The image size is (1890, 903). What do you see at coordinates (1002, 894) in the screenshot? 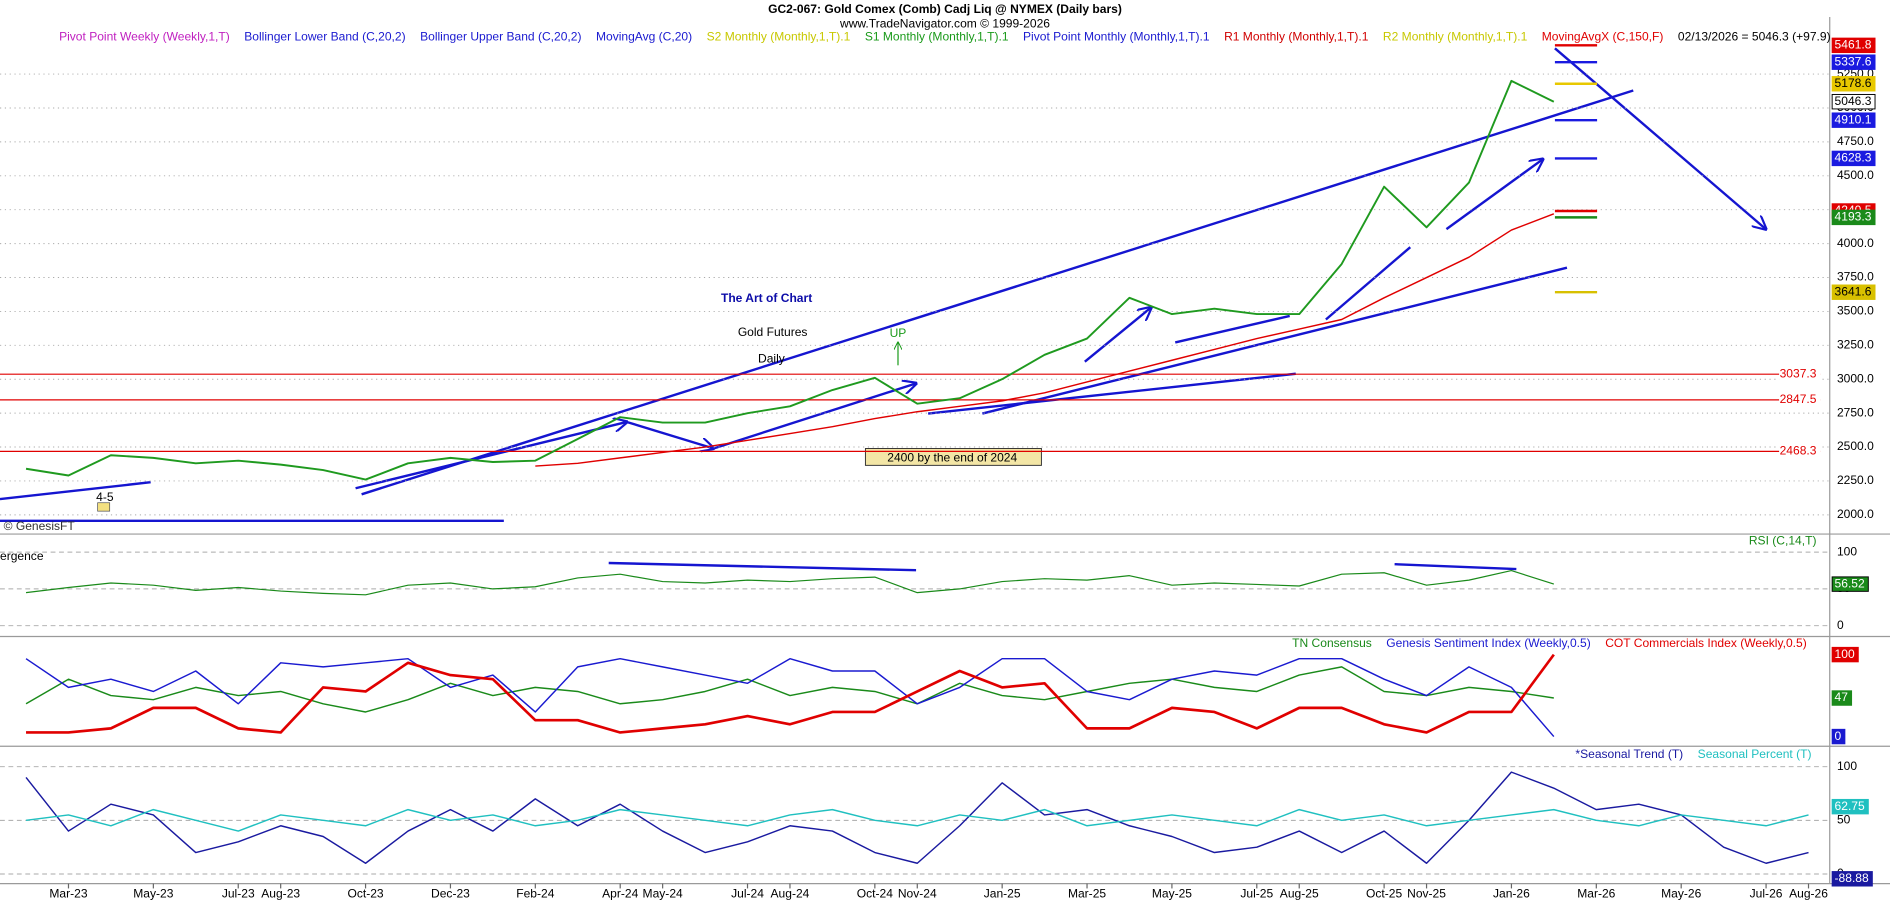
I see `x-tick-label: Jan-25` at bounding box center [1002, 894].